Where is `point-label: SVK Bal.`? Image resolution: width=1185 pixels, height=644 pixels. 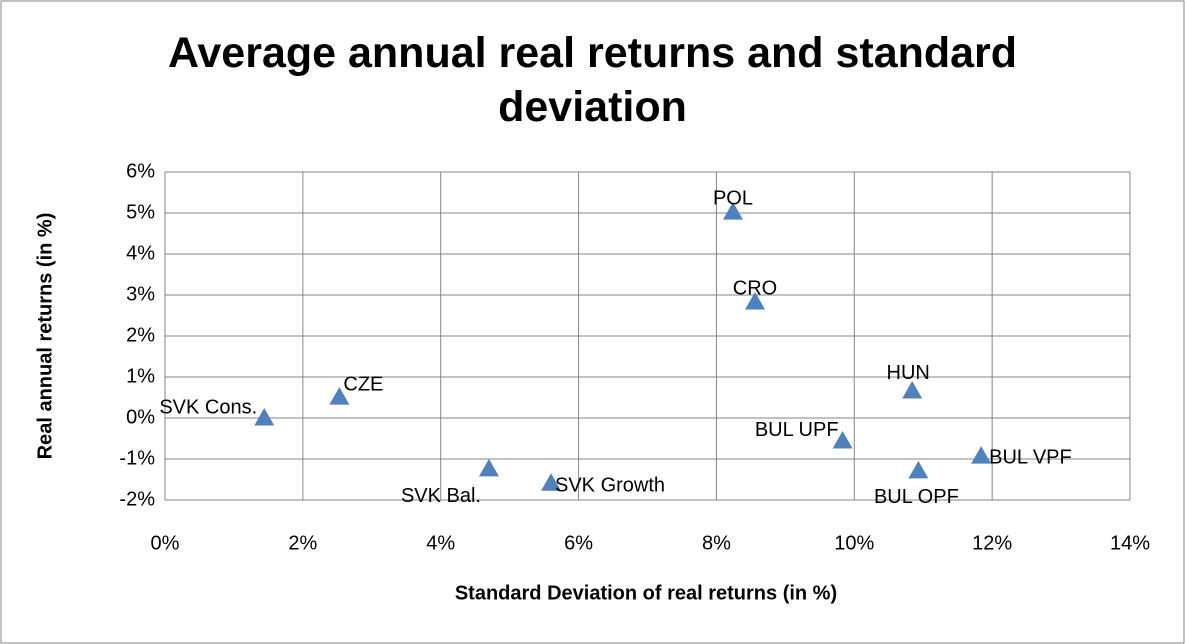 point-label: SVK Bal. is located at coordinates (441, 496).